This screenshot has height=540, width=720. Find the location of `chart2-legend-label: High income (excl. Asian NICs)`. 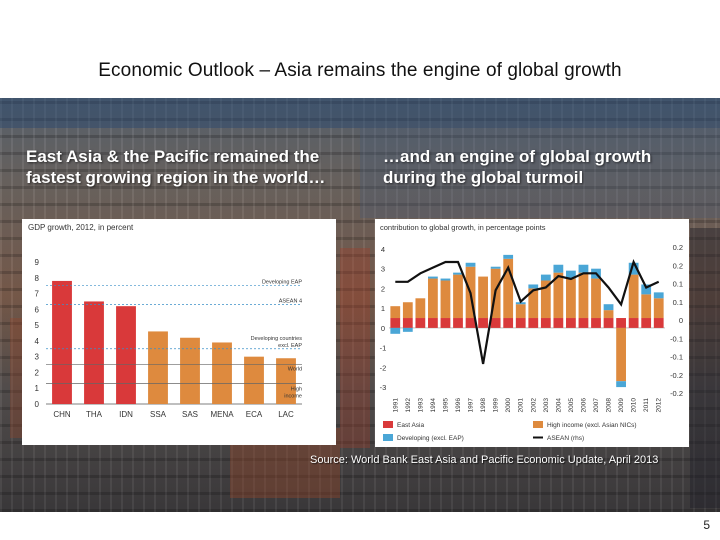

chart2-legend-label: High income (excl. Asian NICs) is located at coordinates (592, 425).